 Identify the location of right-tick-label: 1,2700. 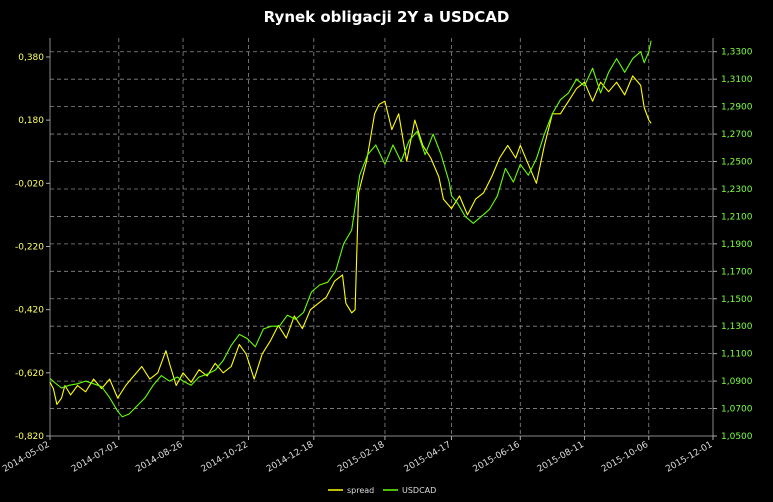
(737, 135).